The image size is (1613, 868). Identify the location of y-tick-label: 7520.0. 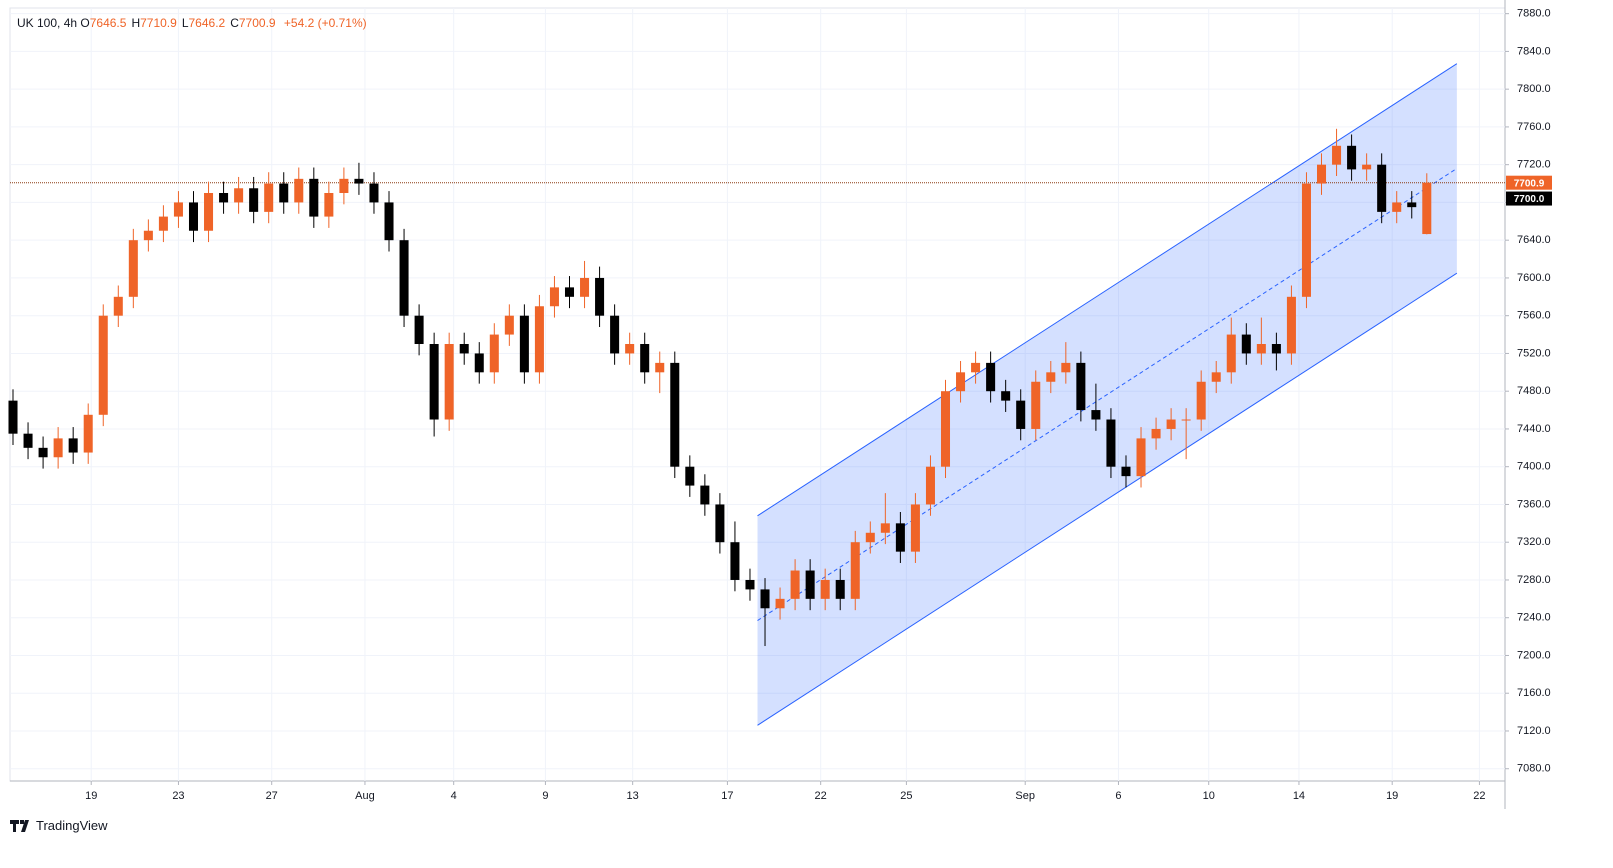
(1534, 353).